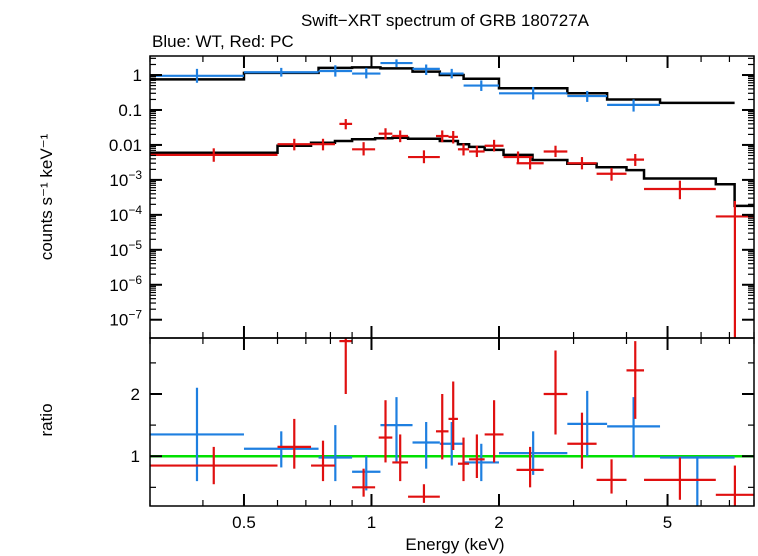 This screenshot has width=758, height=556. What do you see at coordinates (125, 214) in the screenshot?
I see `spectrum-y-tick-label-4: 10⁻⁴` at bounding box center [125, 214].